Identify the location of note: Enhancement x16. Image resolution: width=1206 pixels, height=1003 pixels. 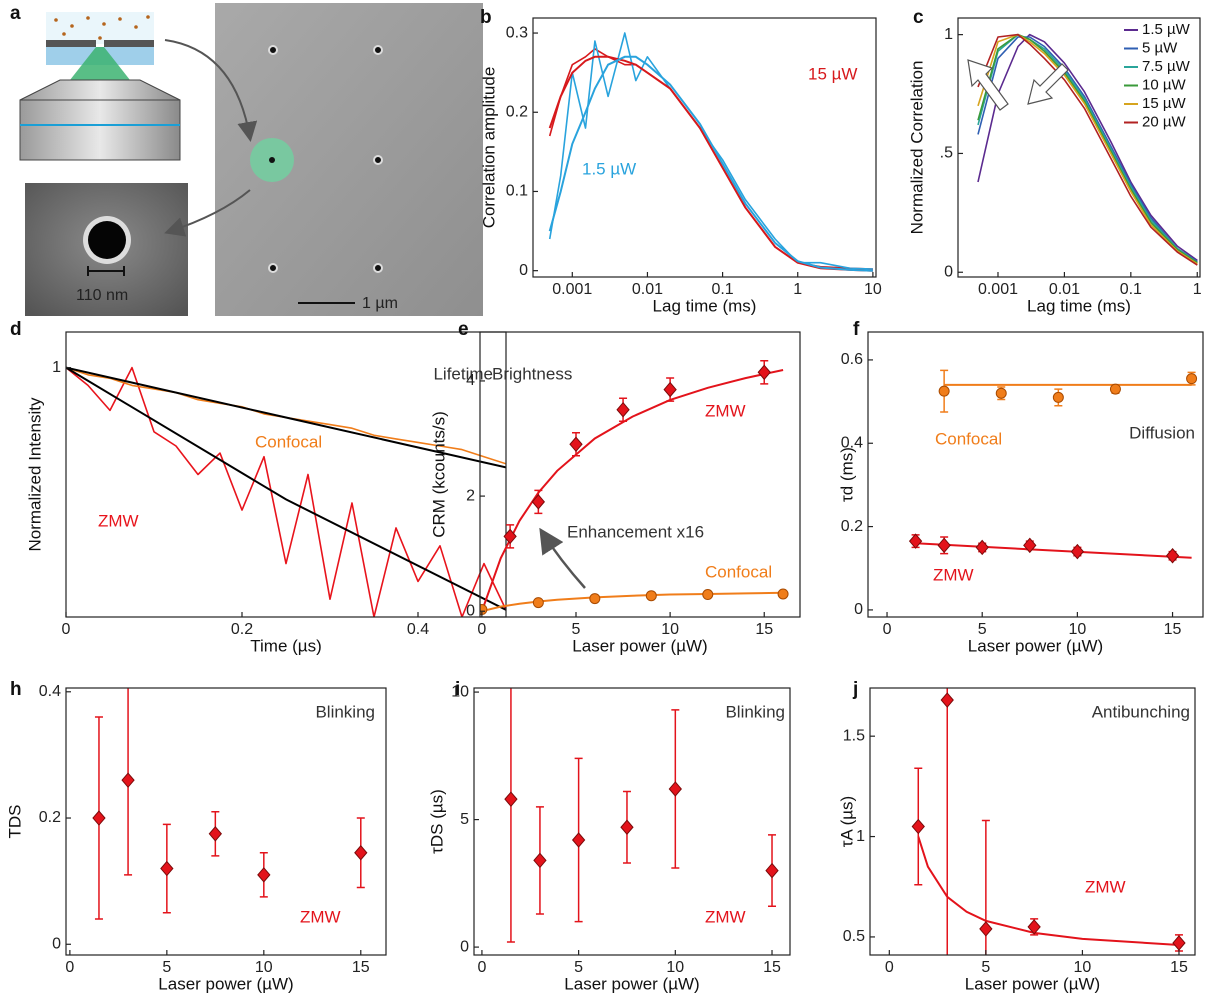
(635, 531).